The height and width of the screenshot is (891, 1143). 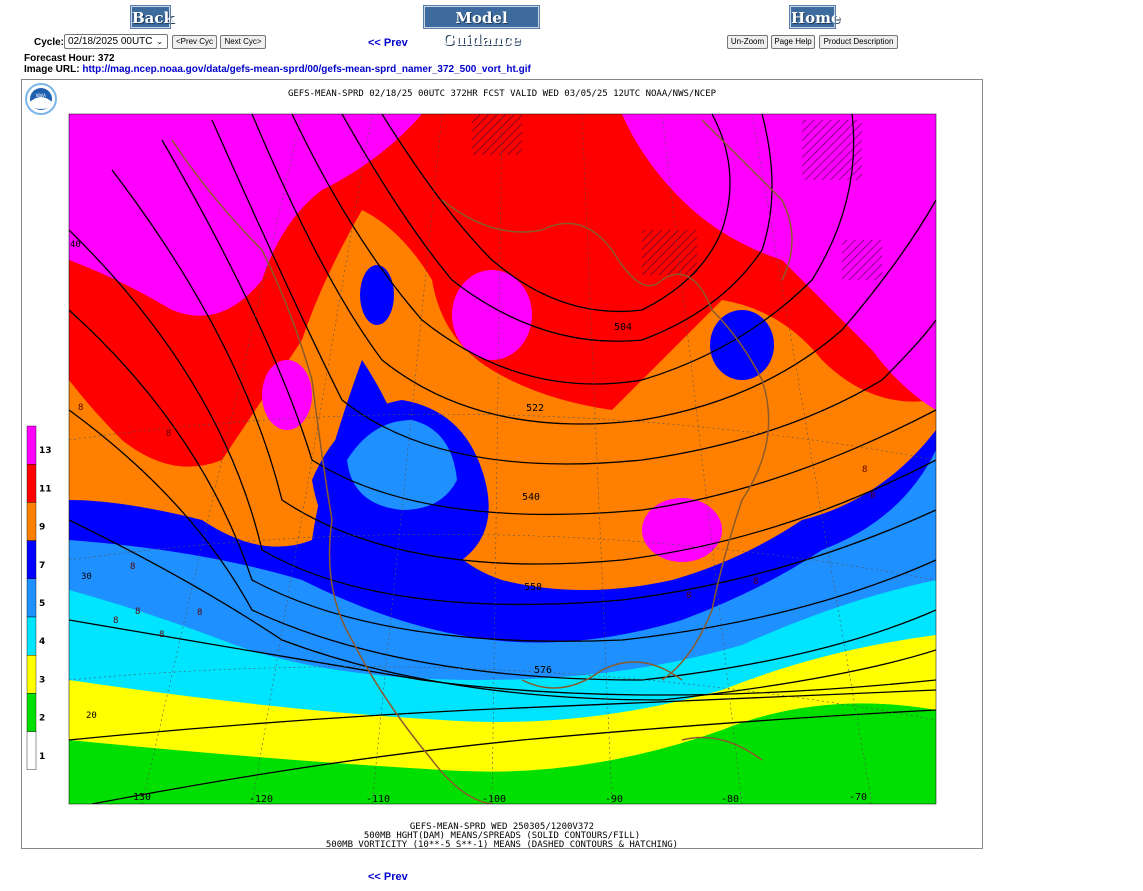 I want to click on legend-label: 11, so click(x=45, y=489).